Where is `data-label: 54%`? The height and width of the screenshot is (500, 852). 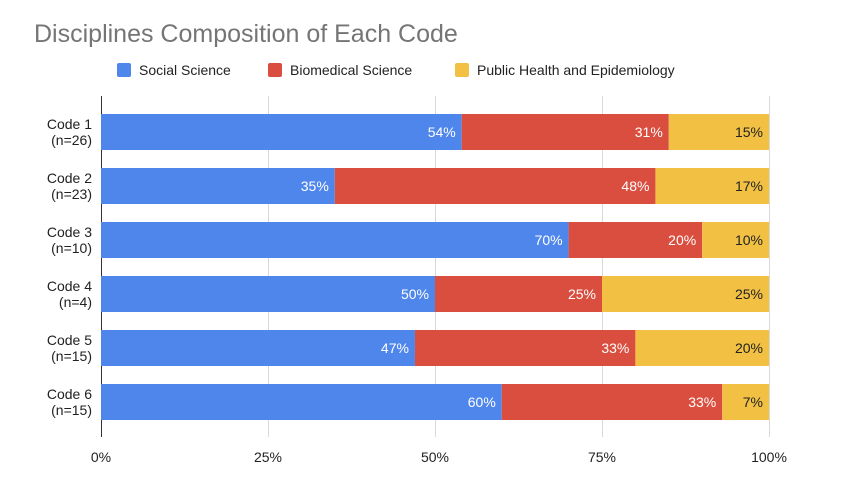
data-label: 54% is located at coordinates (442, 132).